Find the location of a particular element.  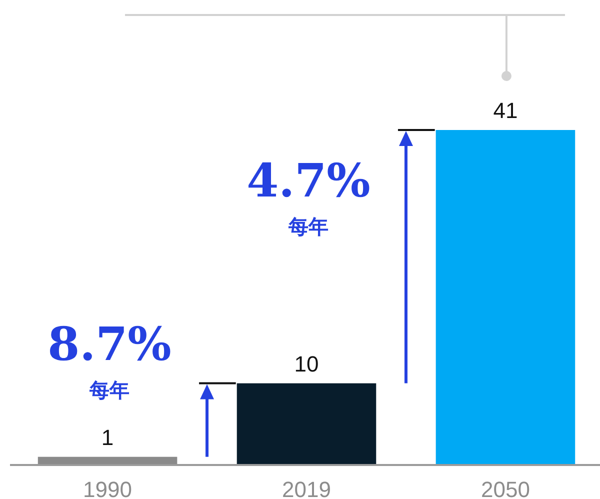

annotation: 8.7% is located at coordinates (110, 344).